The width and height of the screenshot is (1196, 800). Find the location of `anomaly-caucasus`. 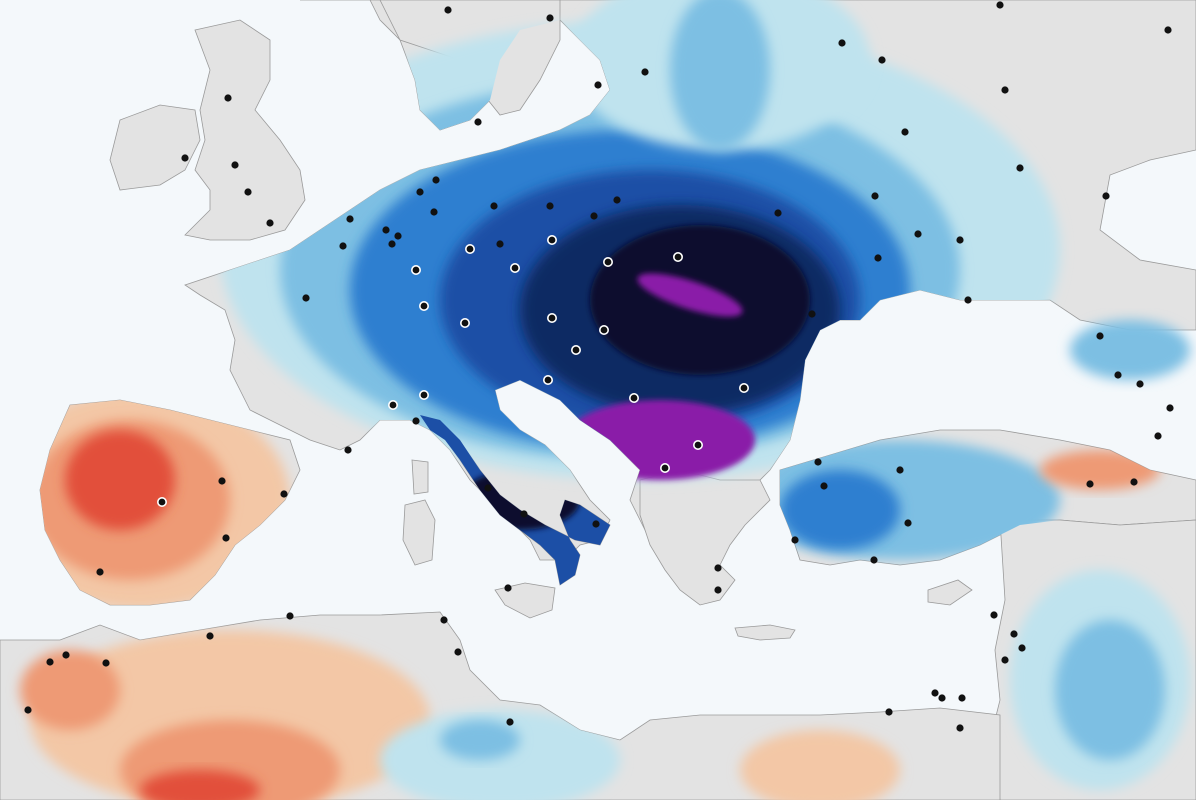

anomaly-caucasus is located at coordinates (1130, 350).